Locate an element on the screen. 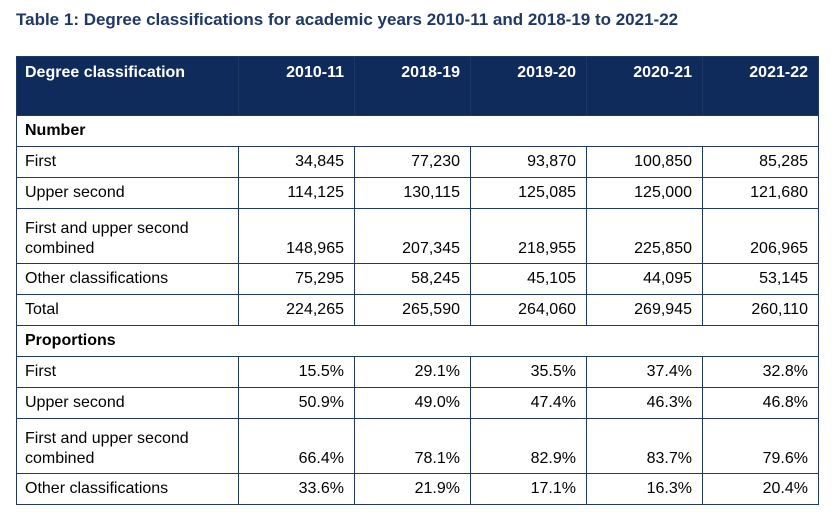 The height and width of the screenshot is (524, 836). section-row: Number is located at coordinates (417, 131).